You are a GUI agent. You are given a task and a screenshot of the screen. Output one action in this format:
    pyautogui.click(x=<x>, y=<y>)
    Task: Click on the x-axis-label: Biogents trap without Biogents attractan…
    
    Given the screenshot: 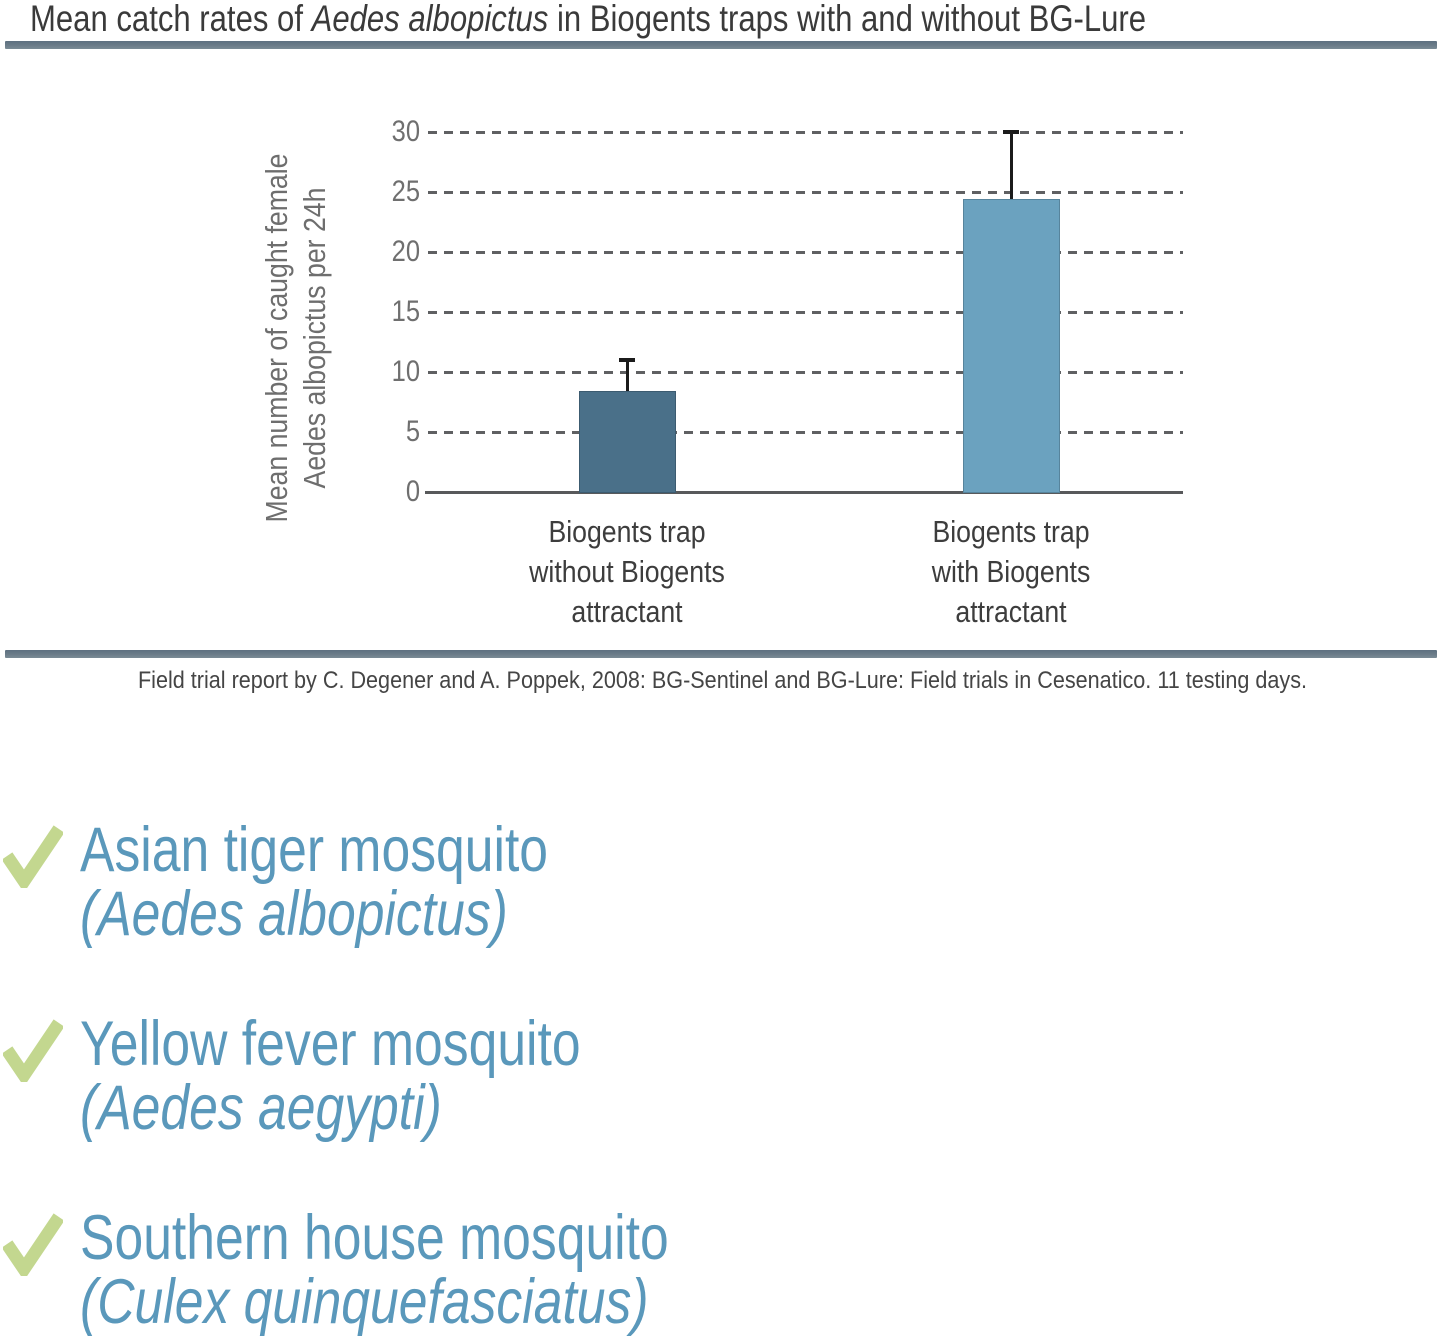 What is the action you would take?
    pyautogui.click(x=627, y=571)
    